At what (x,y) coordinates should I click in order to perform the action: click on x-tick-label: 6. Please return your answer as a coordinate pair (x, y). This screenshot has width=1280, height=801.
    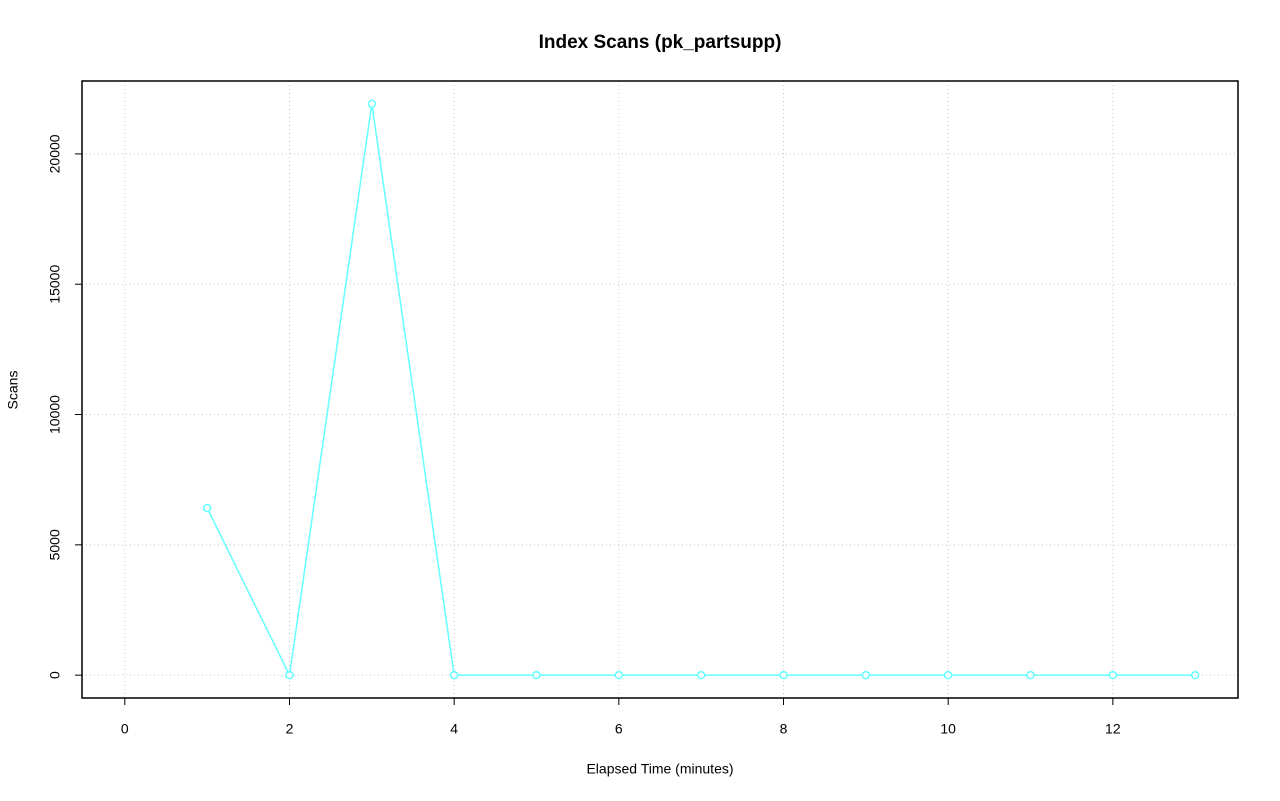
    Looking at the image, I should click on (619, 729).